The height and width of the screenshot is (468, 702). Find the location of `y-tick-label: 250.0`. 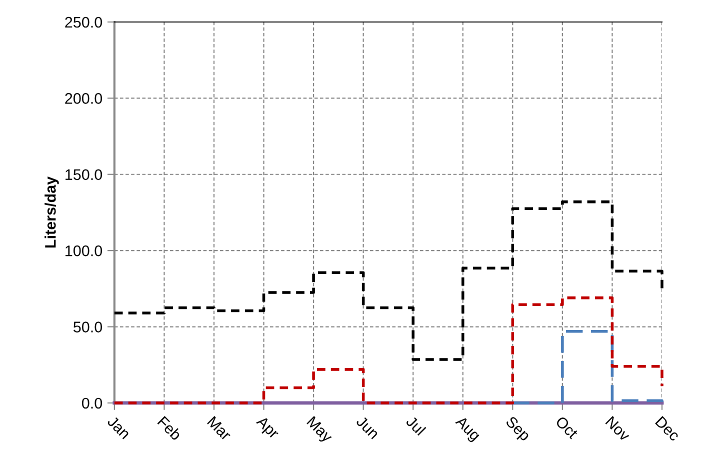

y-tick-label: 250.0 is located at coordinates (83, 22).